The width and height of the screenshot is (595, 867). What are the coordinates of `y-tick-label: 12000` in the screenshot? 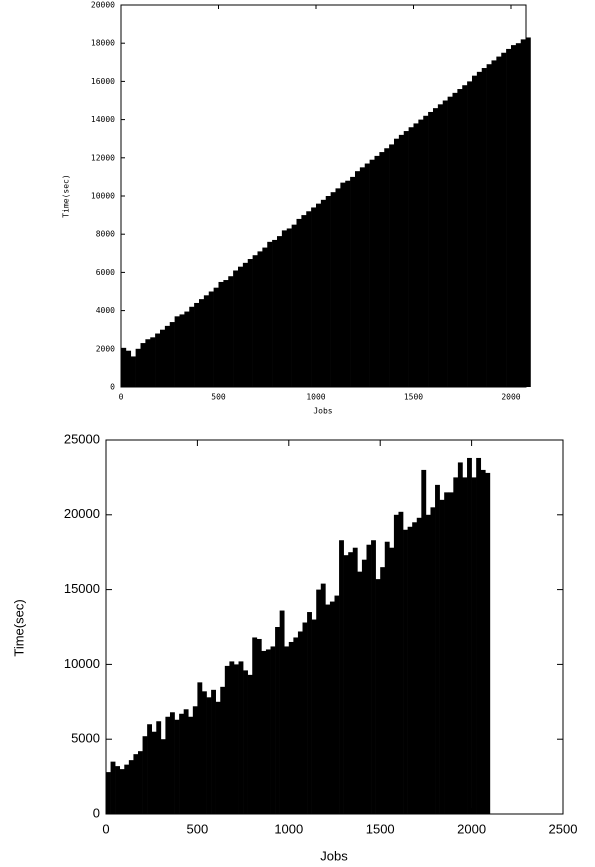 It's located at (103, 157).